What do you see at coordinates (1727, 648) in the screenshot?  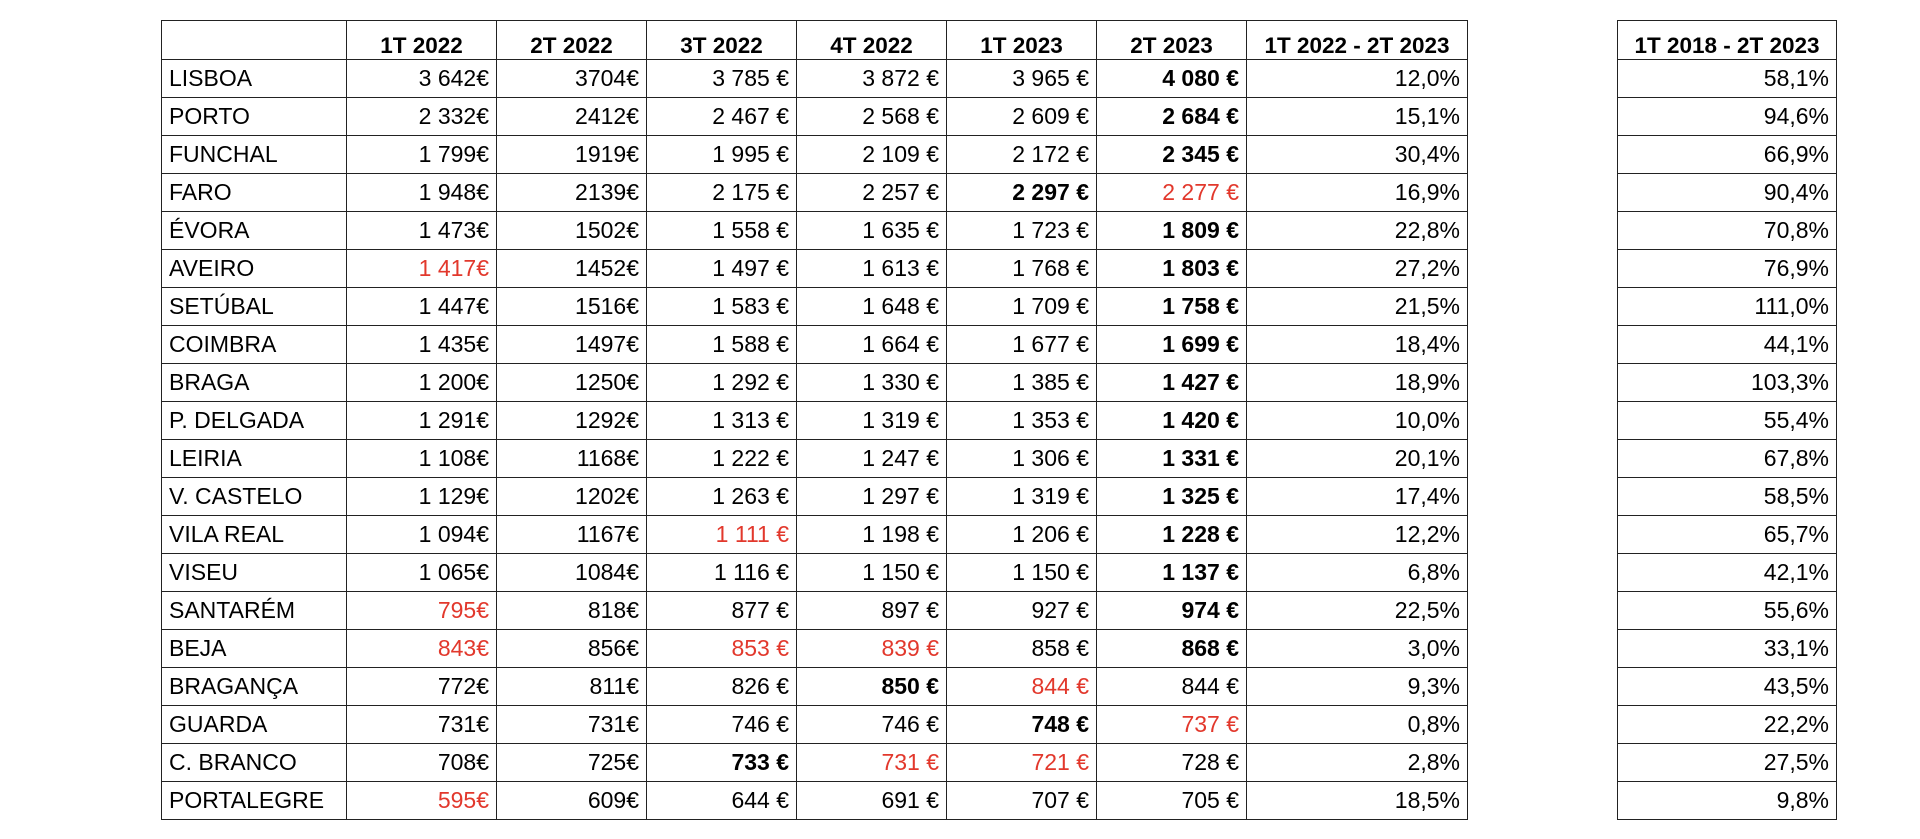 I see `table-row: 33,1%` at bounding box center [1727, 648].